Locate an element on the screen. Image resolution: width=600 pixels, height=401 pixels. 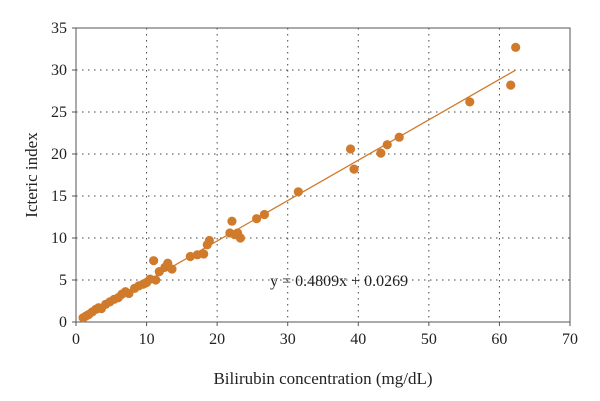
y-tick-label: 5 is located at coordinates (63, 280).